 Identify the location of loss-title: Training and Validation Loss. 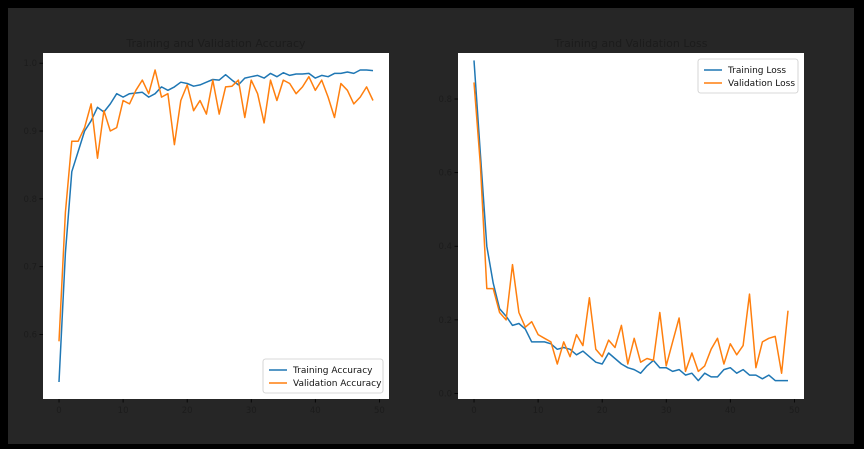
(630, 43).